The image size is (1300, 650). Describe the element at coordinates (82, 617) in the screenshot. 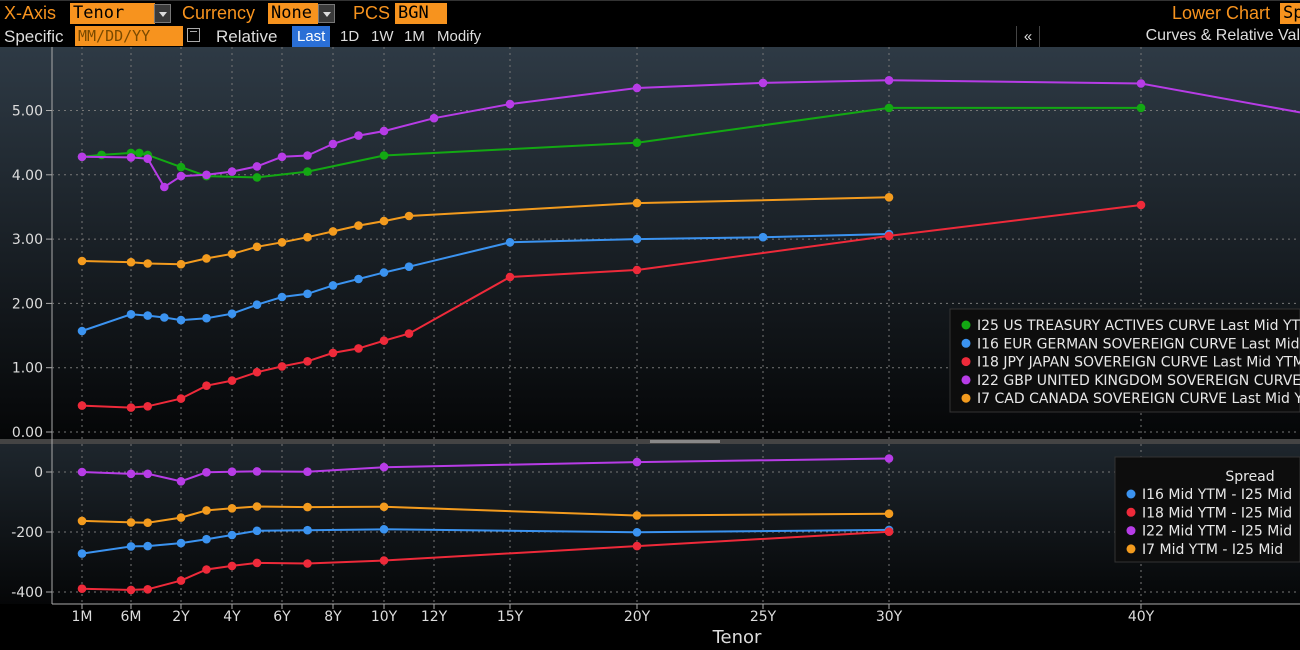

I see `xtick-1m: 1M` at that location.